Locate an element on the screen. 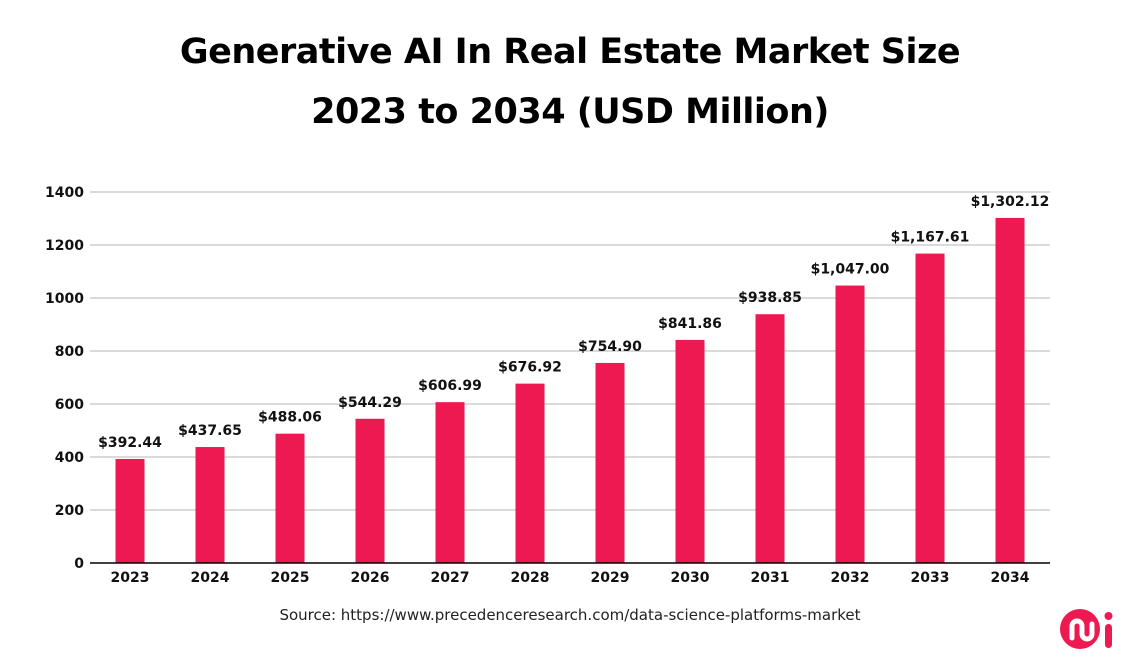 The height and width of the screenshot is (672, 1140). x-tick-label: 2030 is located at coordinates (690, 578).